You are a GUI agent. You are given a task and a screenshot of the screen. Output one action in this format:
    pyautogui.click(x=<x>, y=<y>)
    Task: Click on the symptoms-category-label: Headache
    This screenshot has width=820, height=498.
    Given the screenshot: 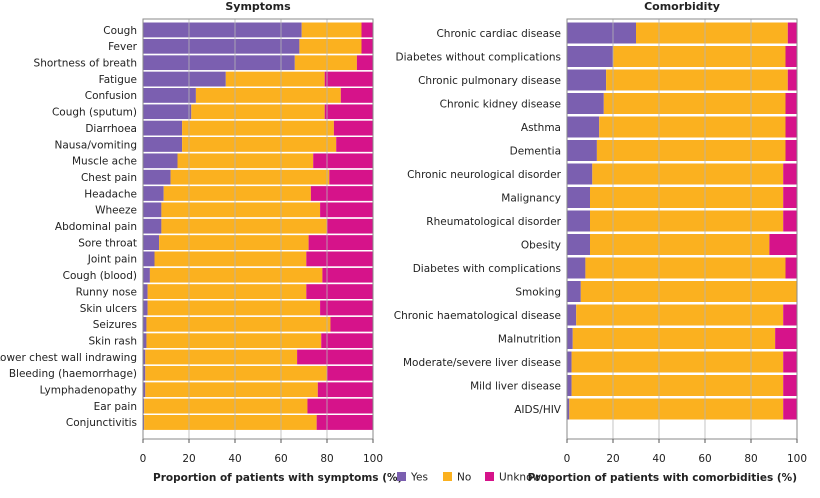 What is the action you would take?
    pyautogui.click(x=110, y=194)
    